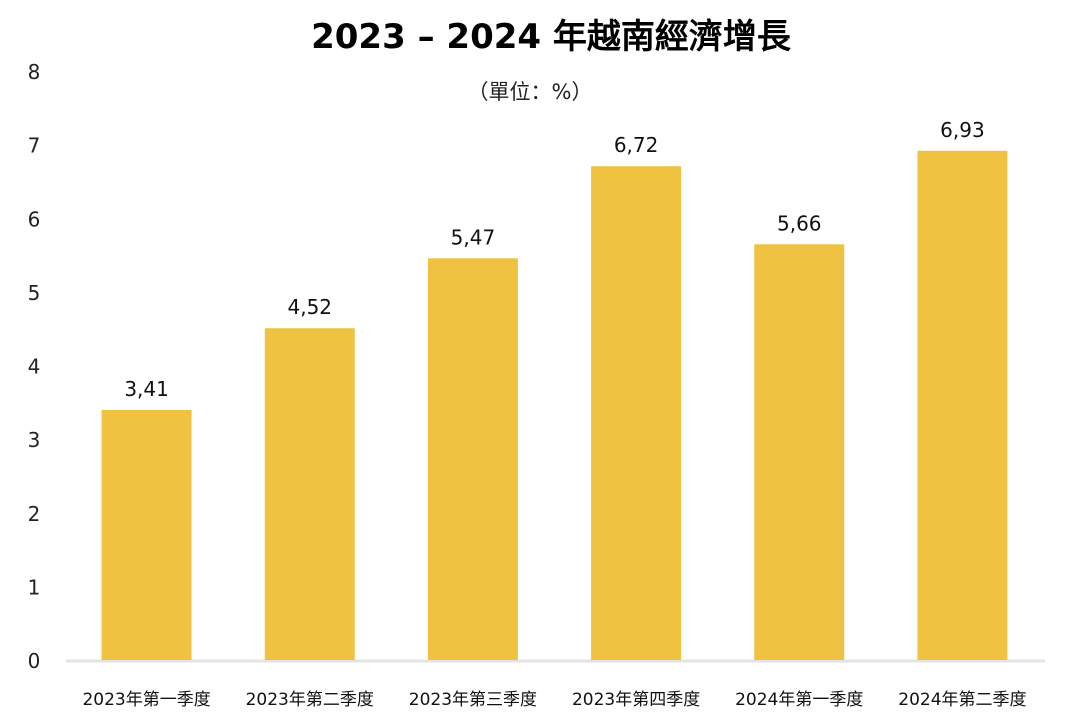 The image size is (1080, 722). What do you see at coordinates (34, 440) in the screenshot?
I see `y-tick-label: 3` at bounding box center [34, 440].